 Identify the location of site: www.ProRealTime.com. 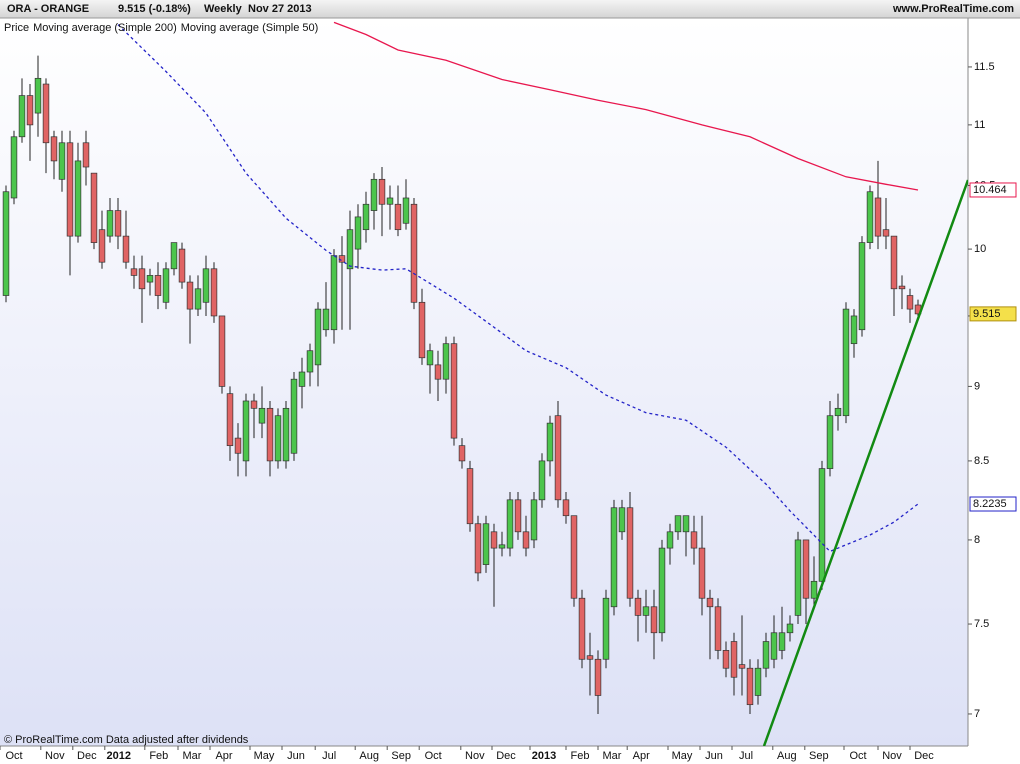
(953, 9).